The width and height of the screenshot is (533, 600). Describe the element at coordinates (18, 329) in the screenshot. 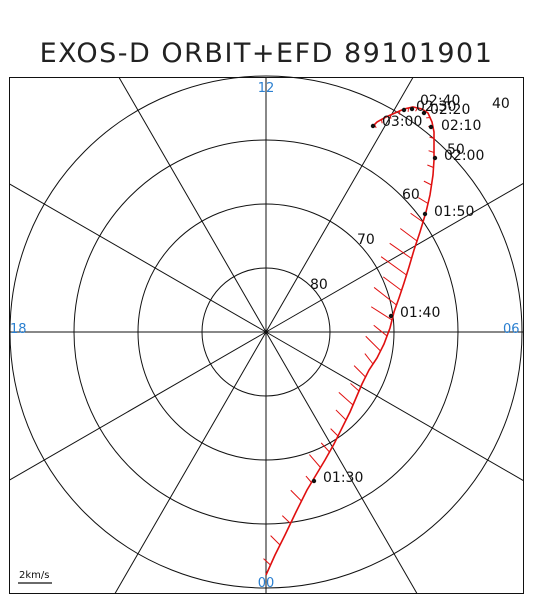

I see `mlt-label-18: 18` at that location.